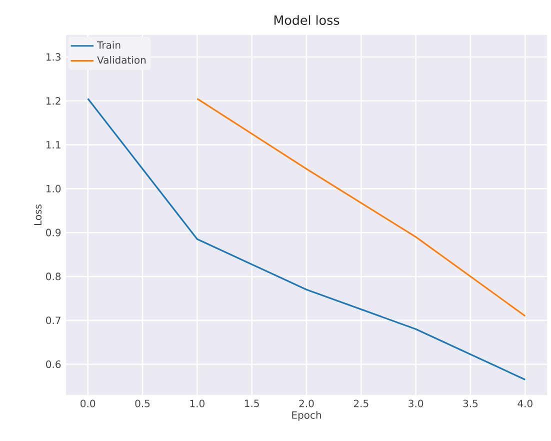 This screenshot has height=441, width=551. Describe the element at coordinates (53, 188) in the screenshot. I see `y-tick-label: 1.0` at that location.